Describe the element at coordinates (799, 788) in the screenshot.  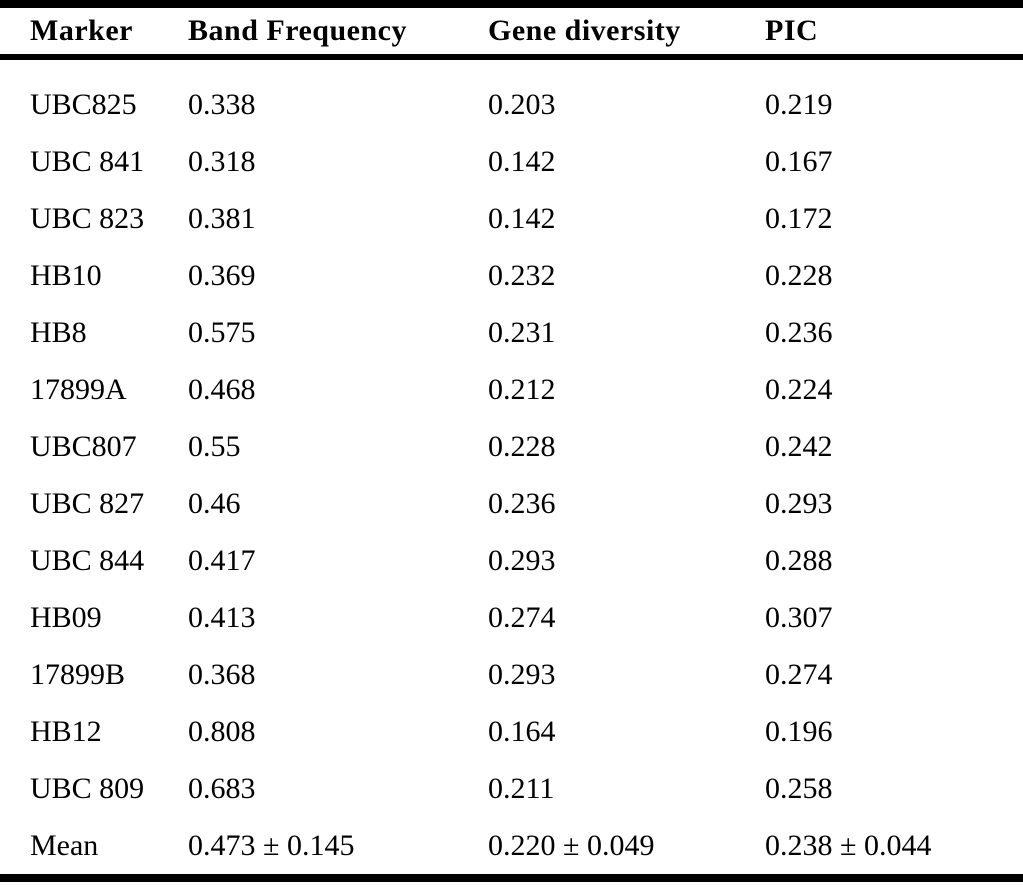
I see `pic-cell: 0.258` at that location.